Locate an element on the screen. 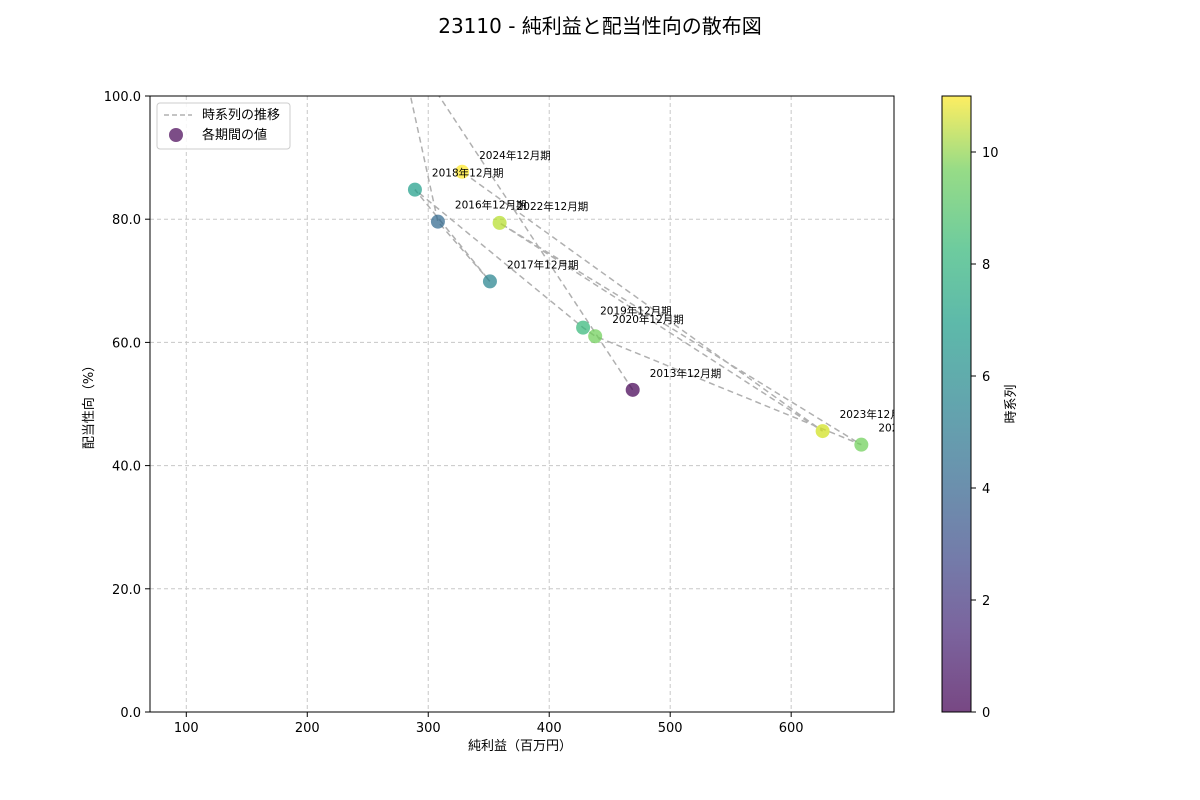 The image size is (1200, 800). y-tick-label: 60.0 is located at coordinates (126, 343).